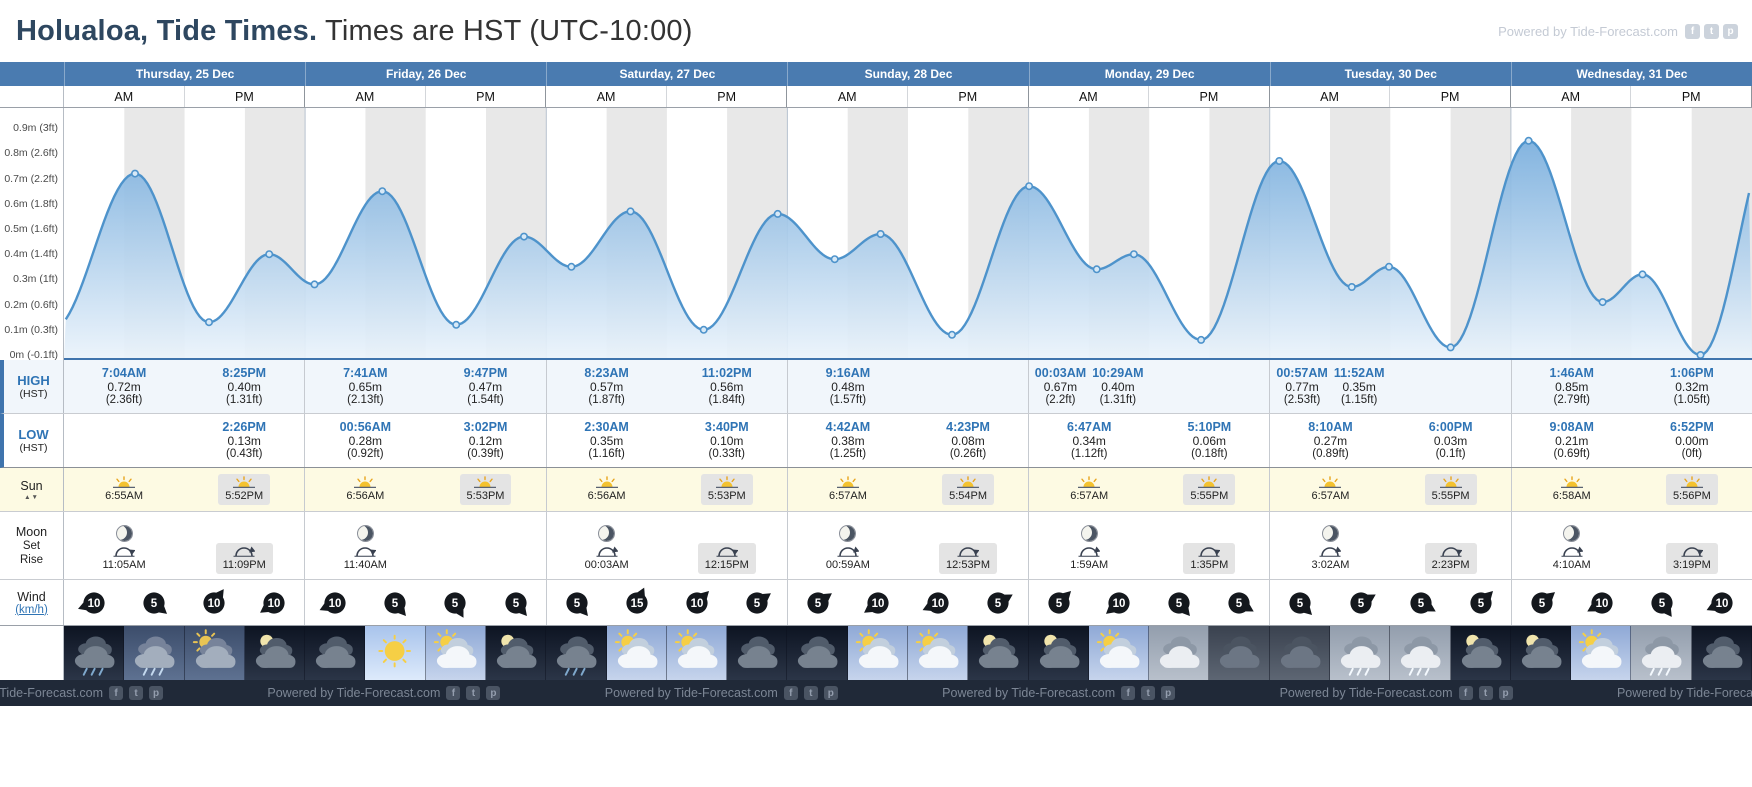  I want to click on y-axis-label: 0.4m (1.4ft), so click(31, 254).